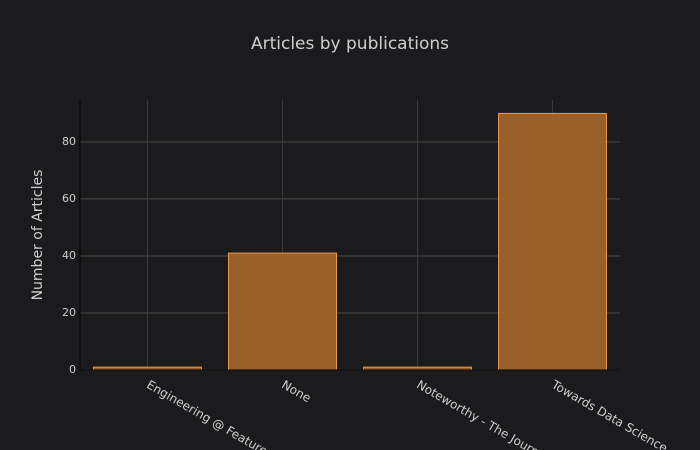 This screenshot has width=700, height=450. What do you see at coordinates (38, 235) in the screenshot?
I see `y-axis-label: Number of Articles` at bounding box center [38, 235].